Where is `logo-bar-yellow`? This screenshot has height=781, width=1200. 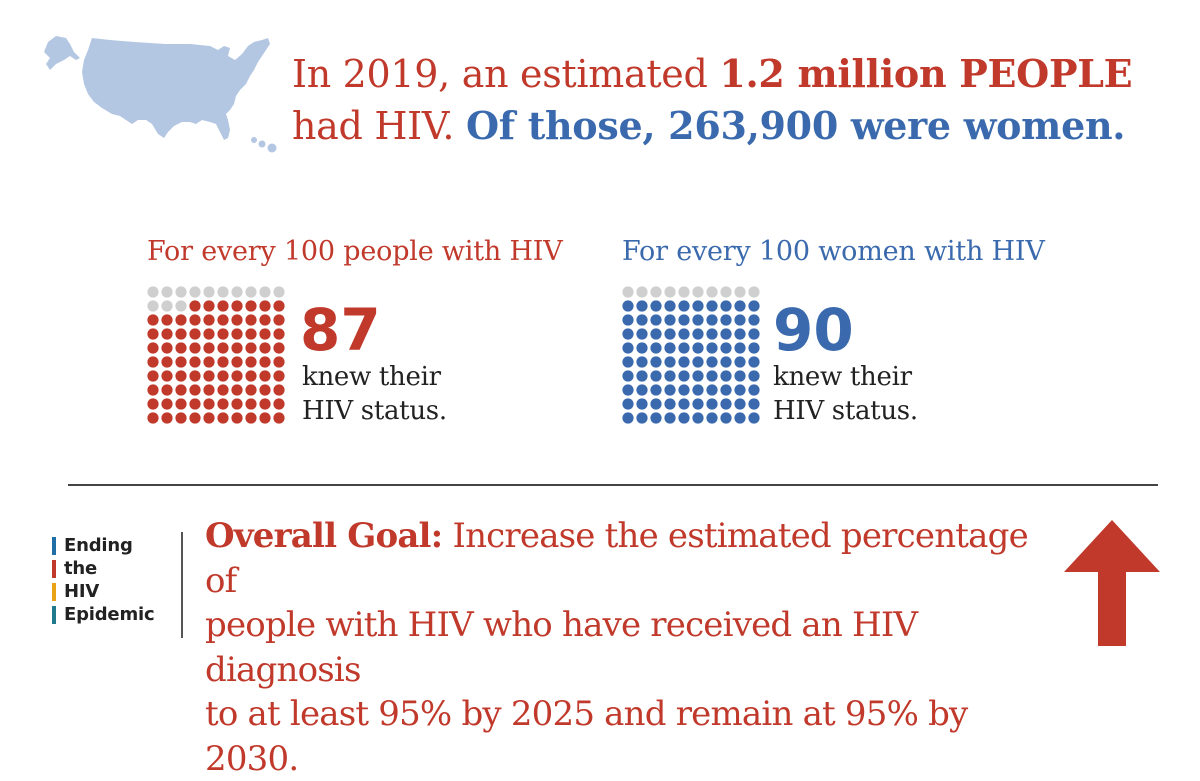 logo-bar-yellow is located at coordinates (54, 591).